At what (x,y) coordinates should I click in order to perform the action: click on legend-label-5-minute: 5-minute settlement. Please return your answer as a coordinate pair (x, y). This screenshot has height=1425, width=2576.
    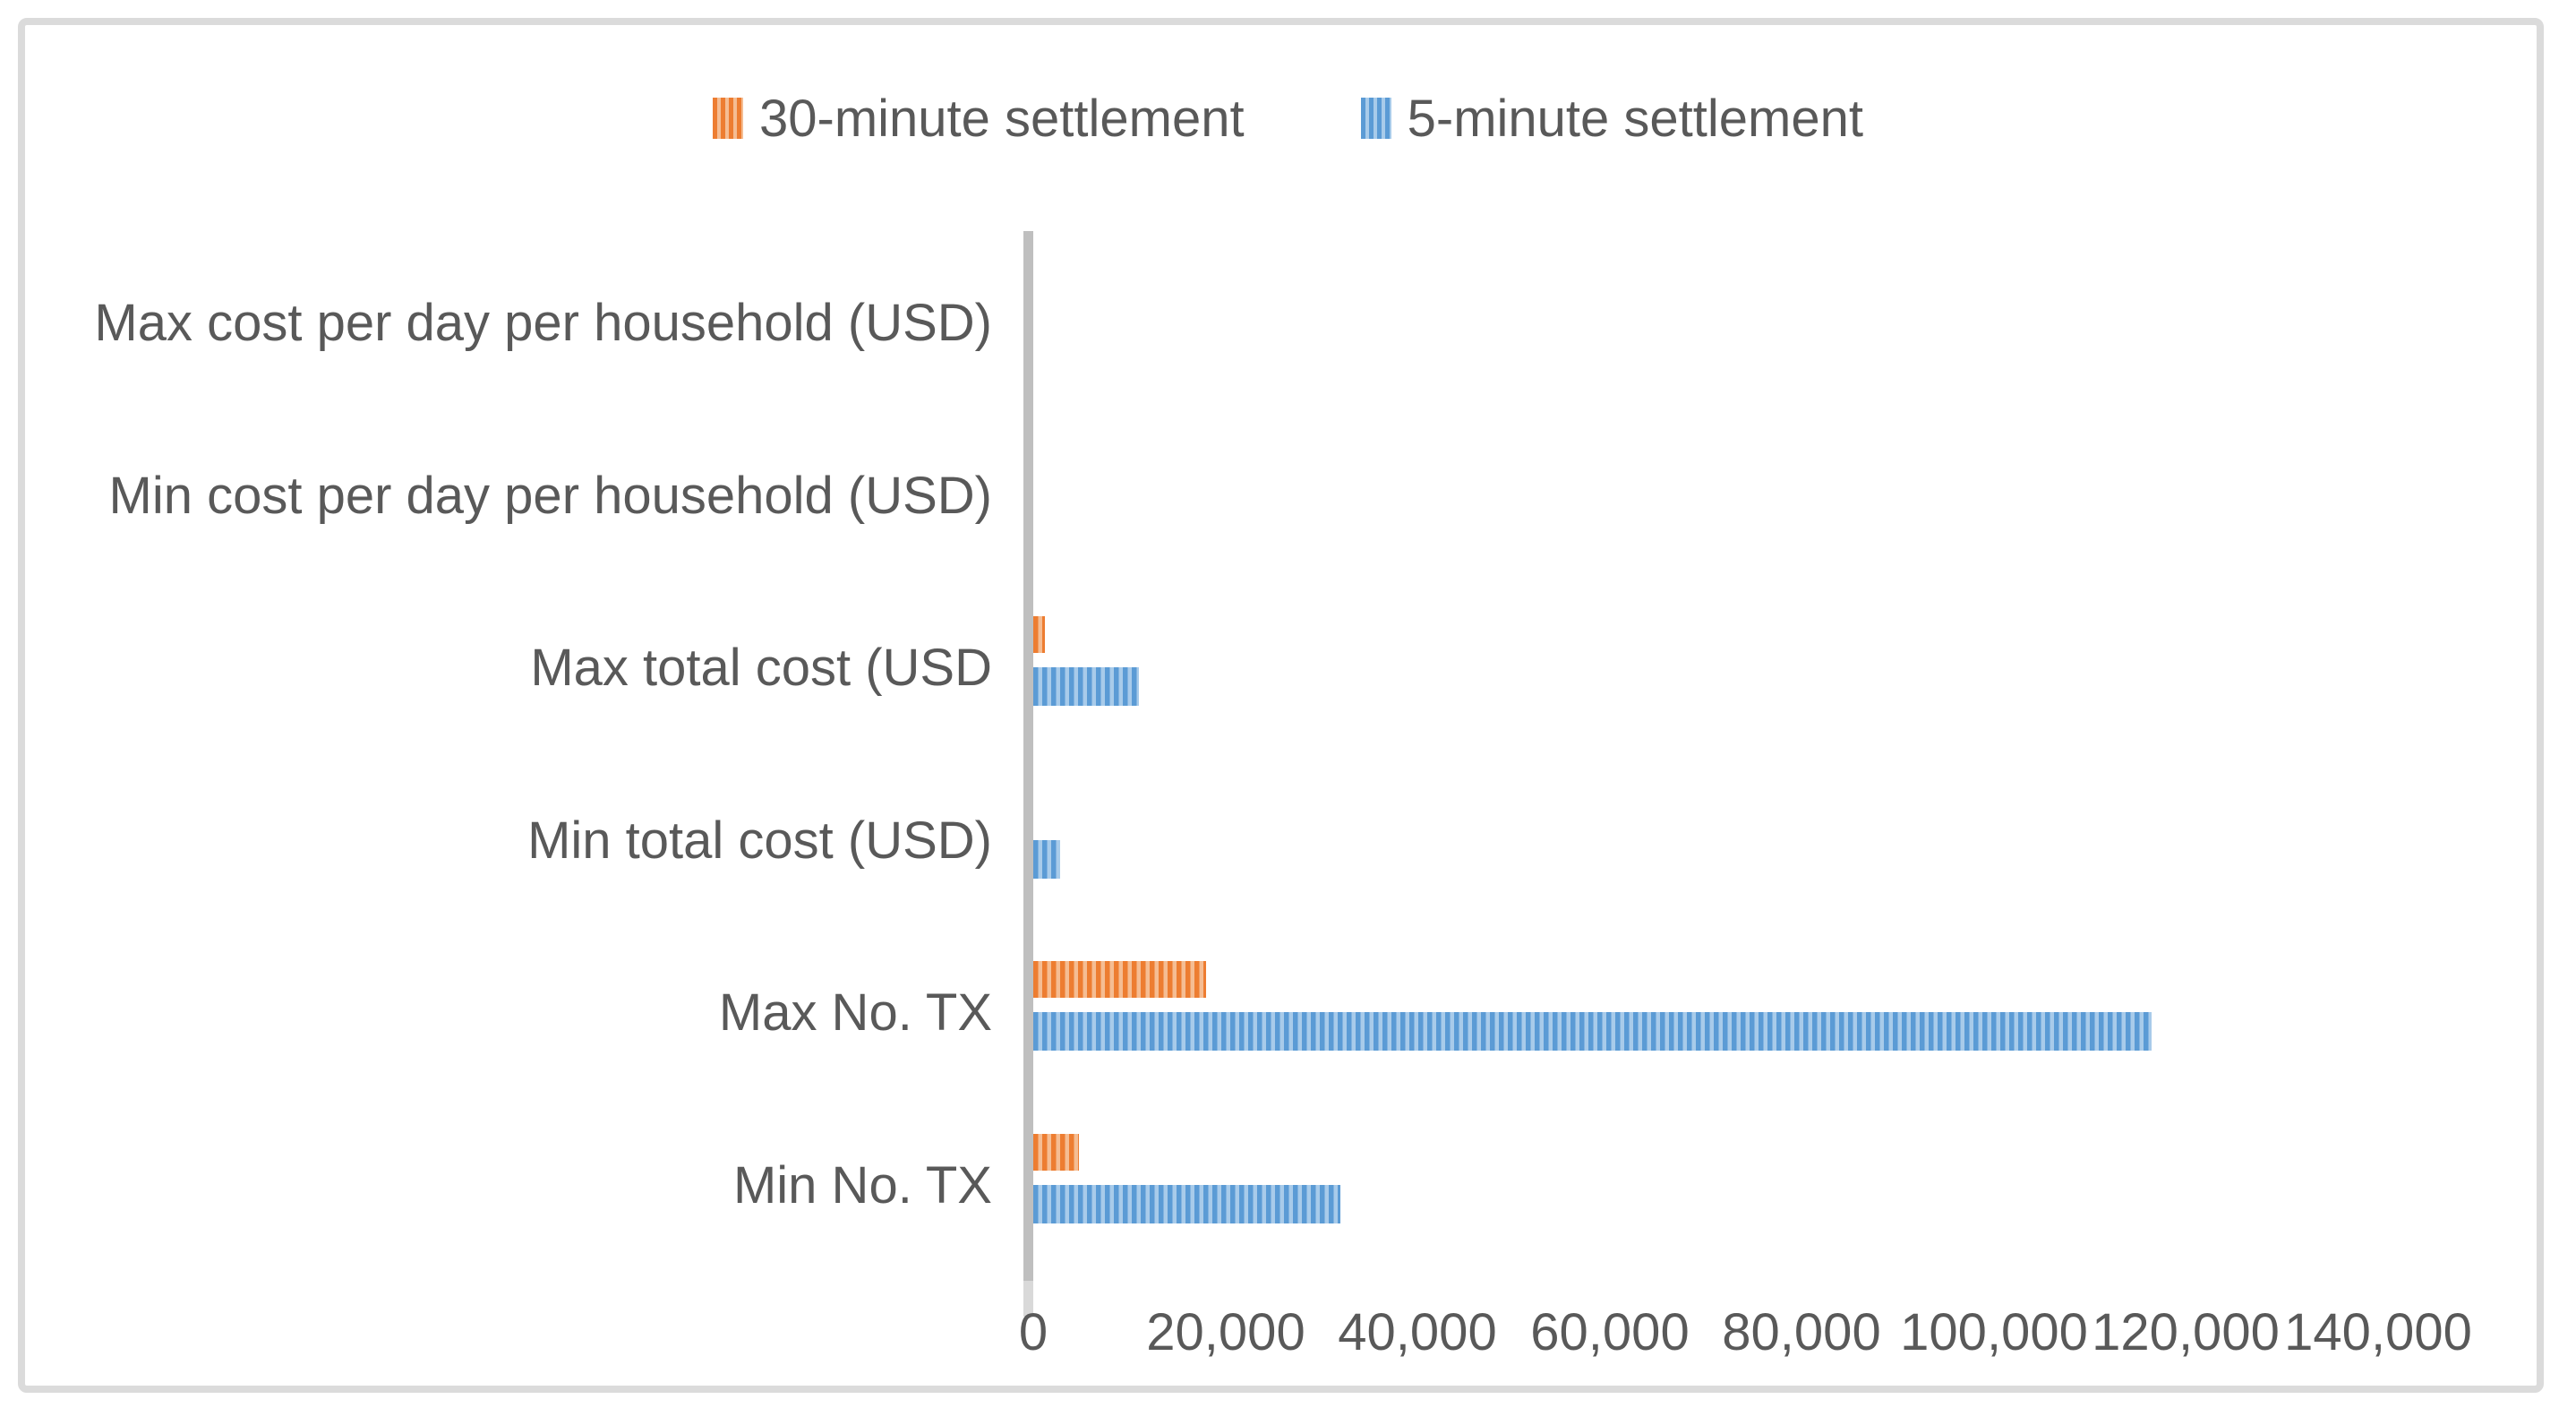
    Looking at the image, I should click on (1635, 119).